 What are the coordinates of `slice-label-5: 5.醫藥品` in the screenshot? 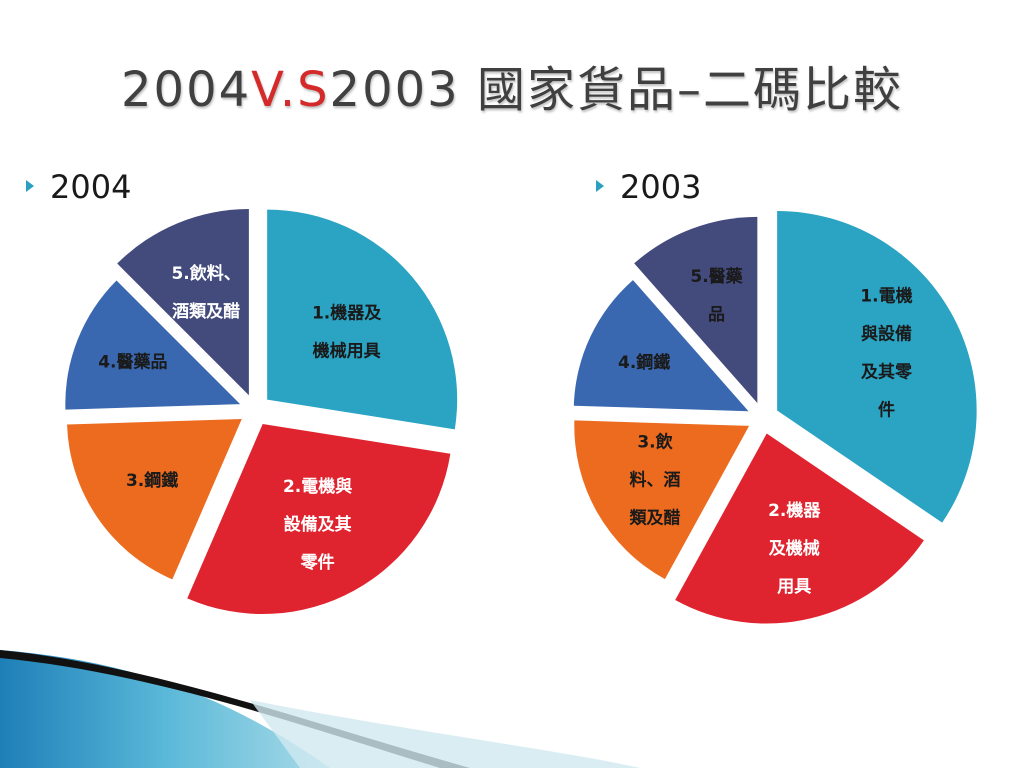 It's located at (716, 295).